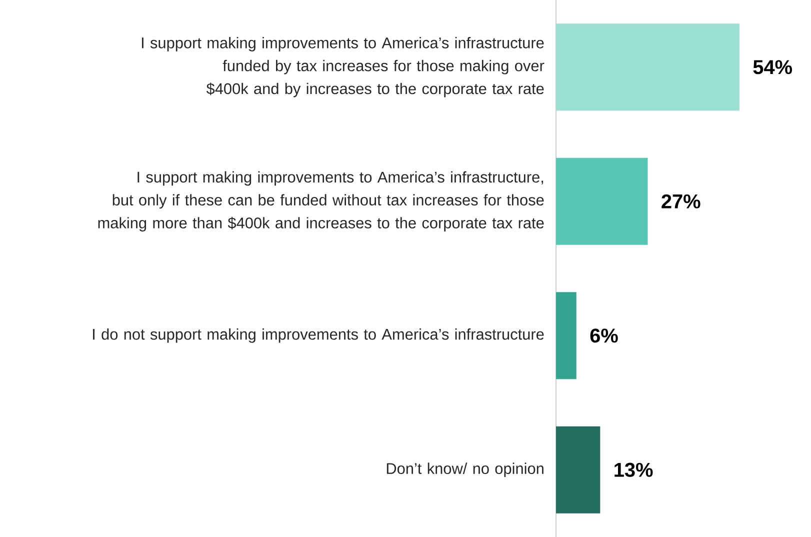 This screenshot has width=811, height=537. I want to click on data-label: 13%, so click(633, 469).